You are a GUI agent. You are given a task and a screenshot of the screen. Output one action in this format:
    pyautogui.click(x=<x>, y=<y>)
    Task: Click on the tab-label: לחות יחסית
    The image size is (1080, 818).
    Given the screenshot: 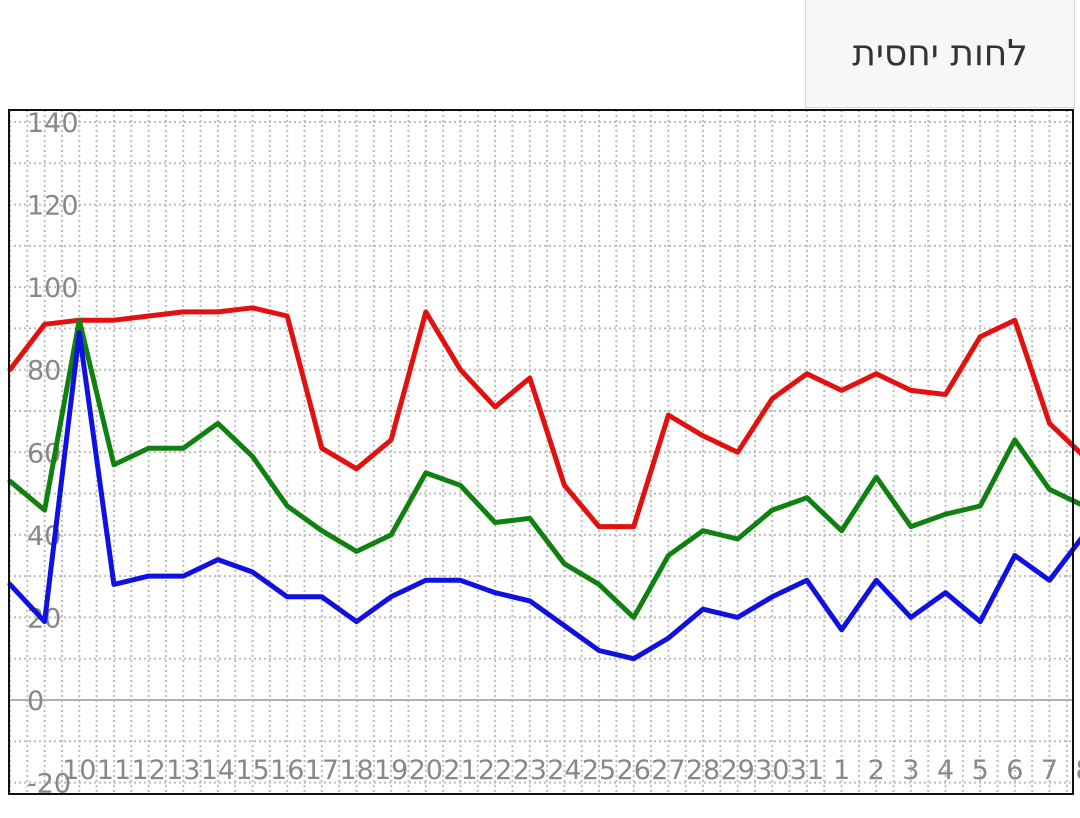 What is the action you would take?
    pyautogui.click(x=940, y=53)
    